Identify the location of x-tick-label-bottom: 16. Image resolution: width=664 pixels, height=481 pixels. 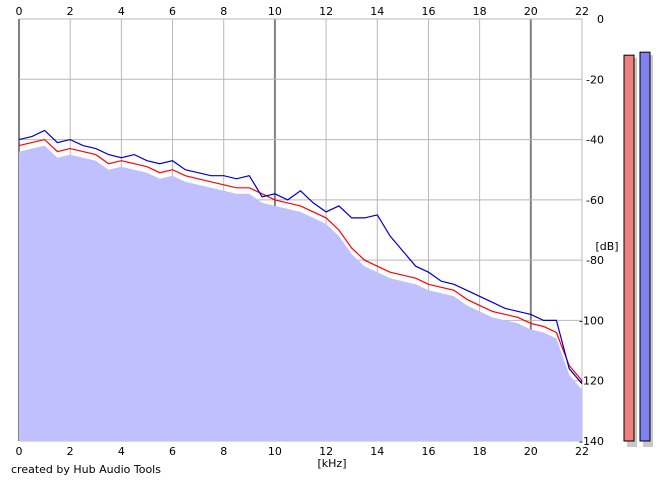
(428, 451).